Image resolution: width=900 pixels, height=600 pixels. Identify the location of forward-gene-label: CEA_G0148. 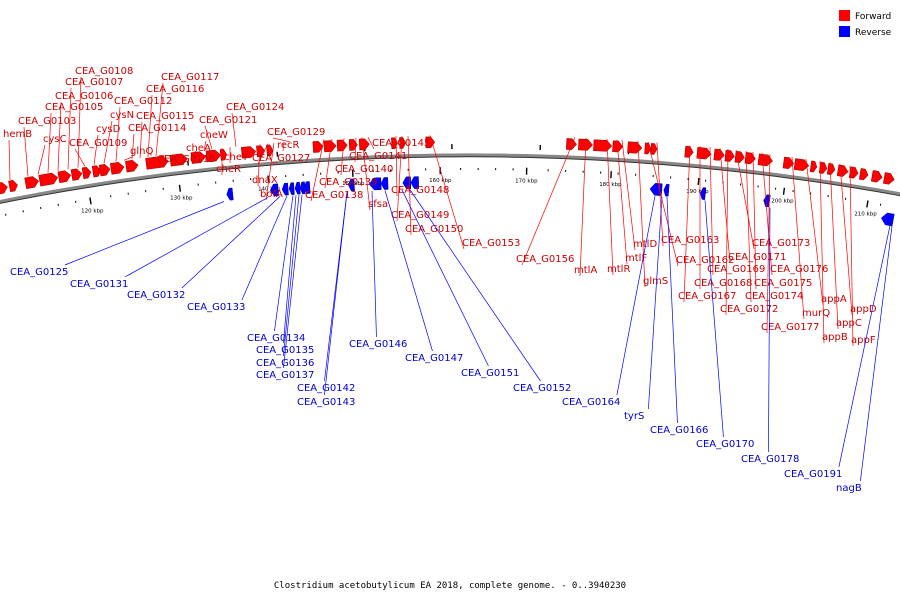
(420, 190).